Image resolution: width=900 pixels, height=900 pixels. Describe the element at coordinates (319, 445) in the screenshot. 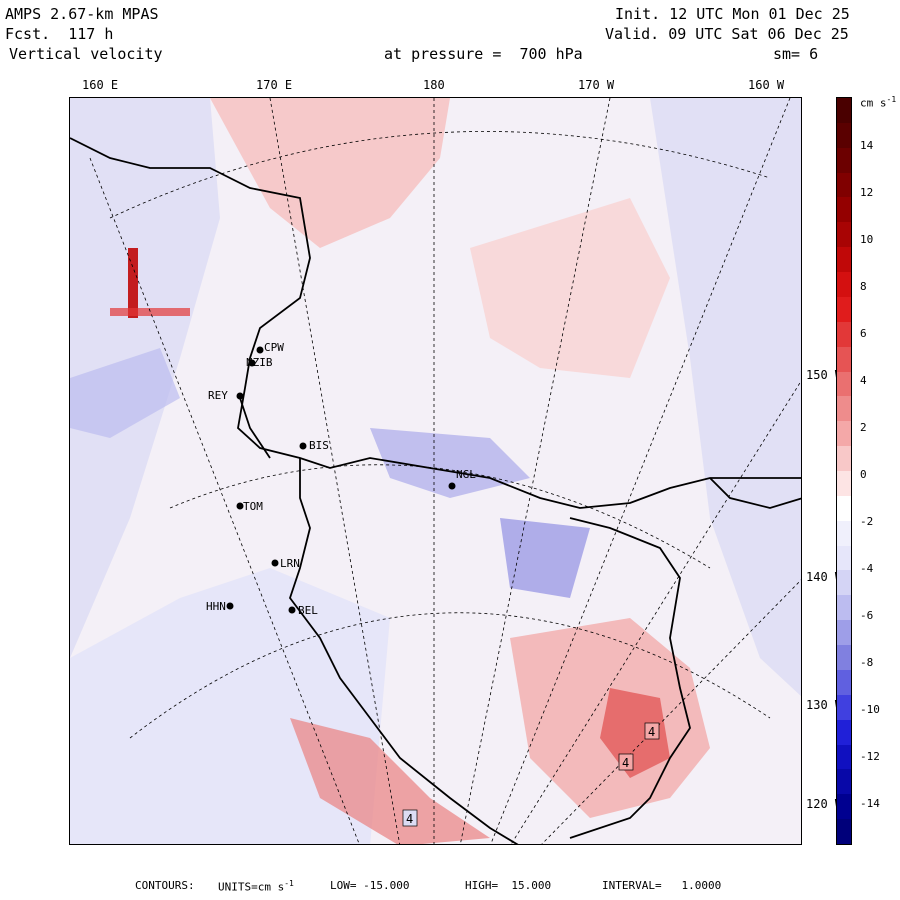

I see `station-label-bis: BIS` at that location.